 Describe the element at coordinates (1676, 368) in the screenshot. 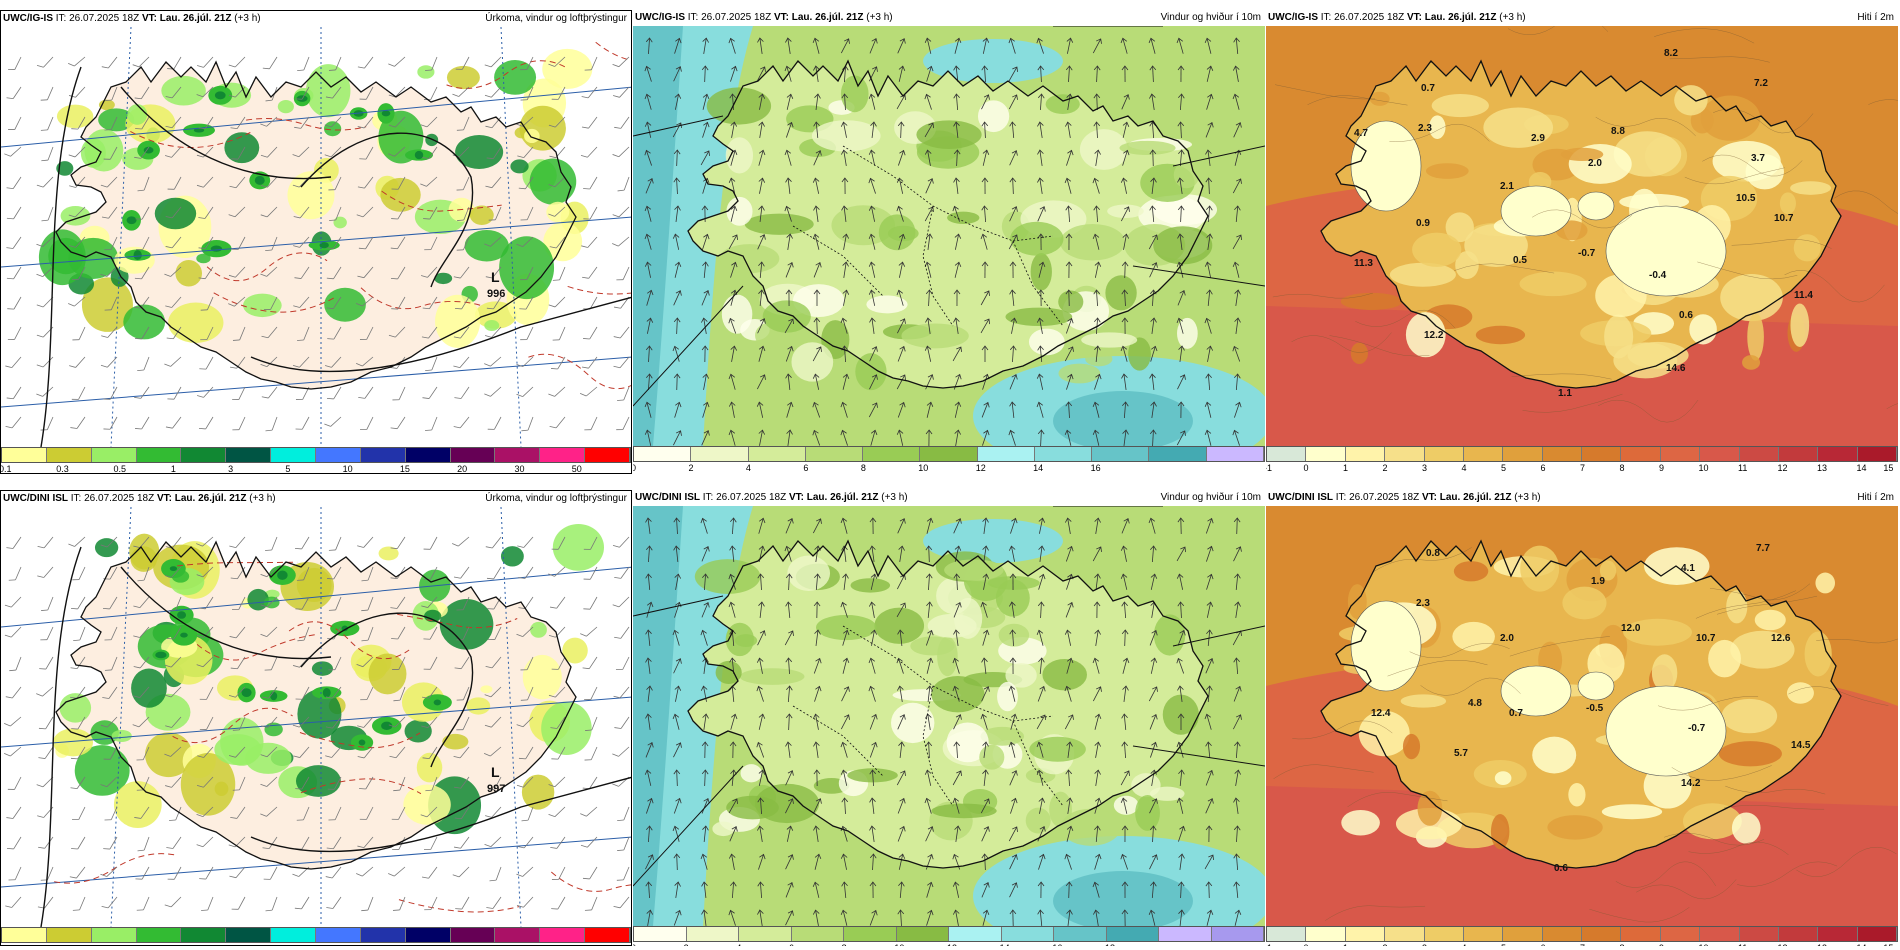

I see `temperature-point-value: 14.6` at that location.